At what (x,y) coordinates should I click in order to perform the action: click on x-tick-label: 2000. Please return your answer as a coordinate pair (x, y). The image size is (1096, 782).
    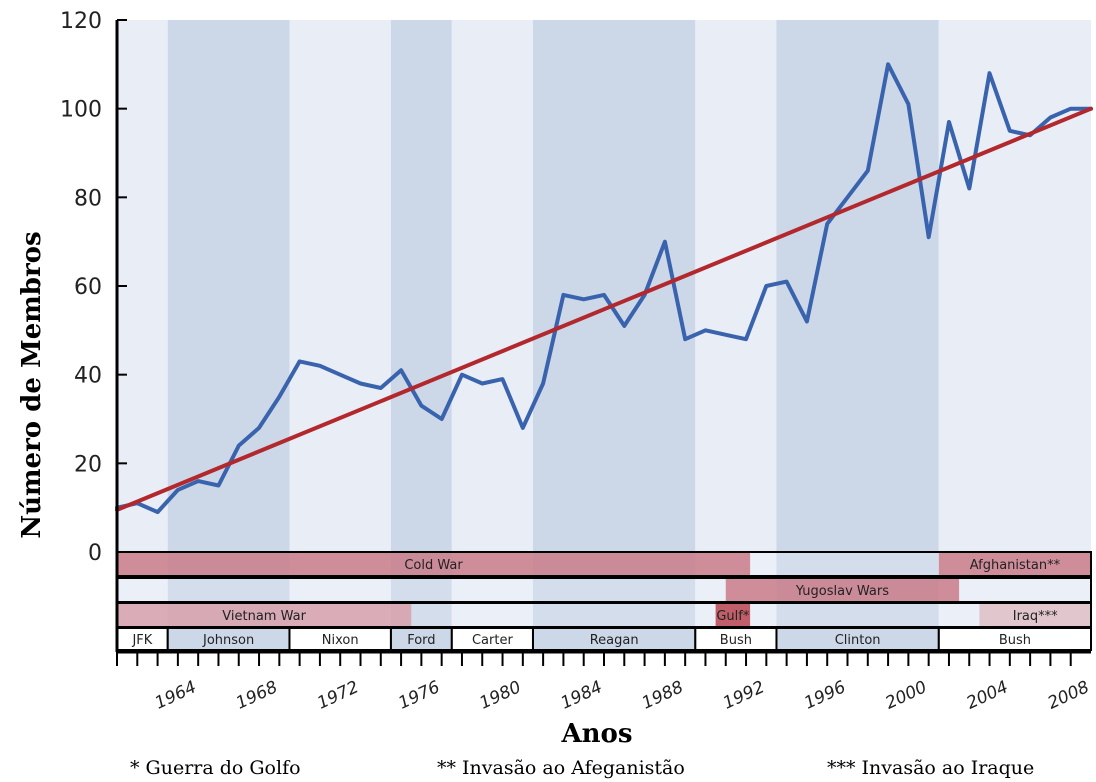
    Looking at the image, I should click on (906, 695).